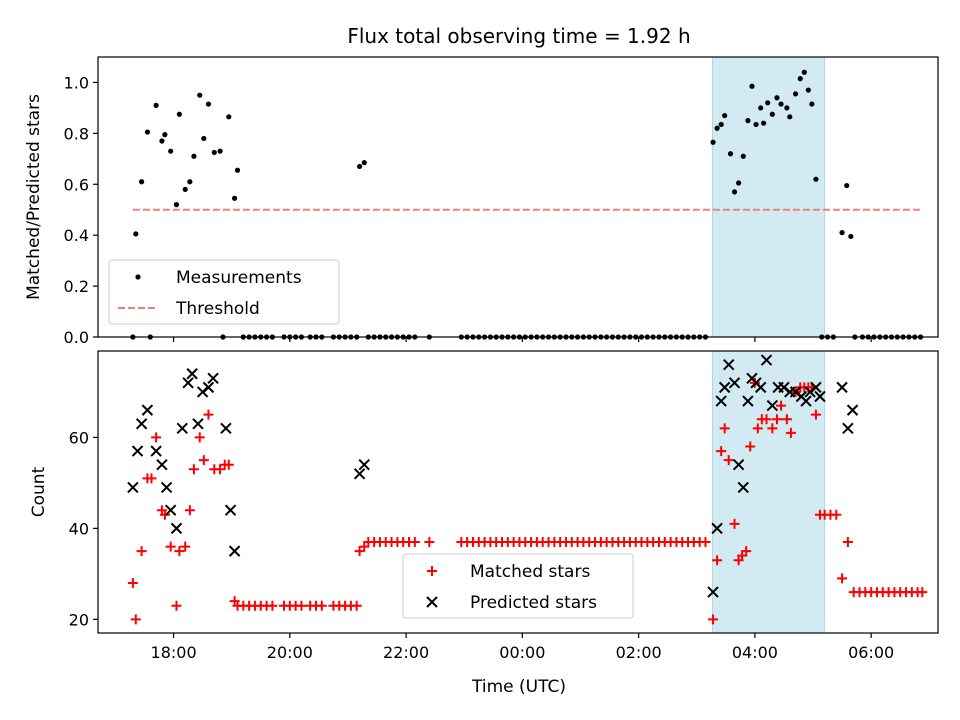 The height and width of the screenshot is (720, 960). Describe the element at coordinates (79, 528) in the screenshot. I see `y-tick-label: 40` at that location.